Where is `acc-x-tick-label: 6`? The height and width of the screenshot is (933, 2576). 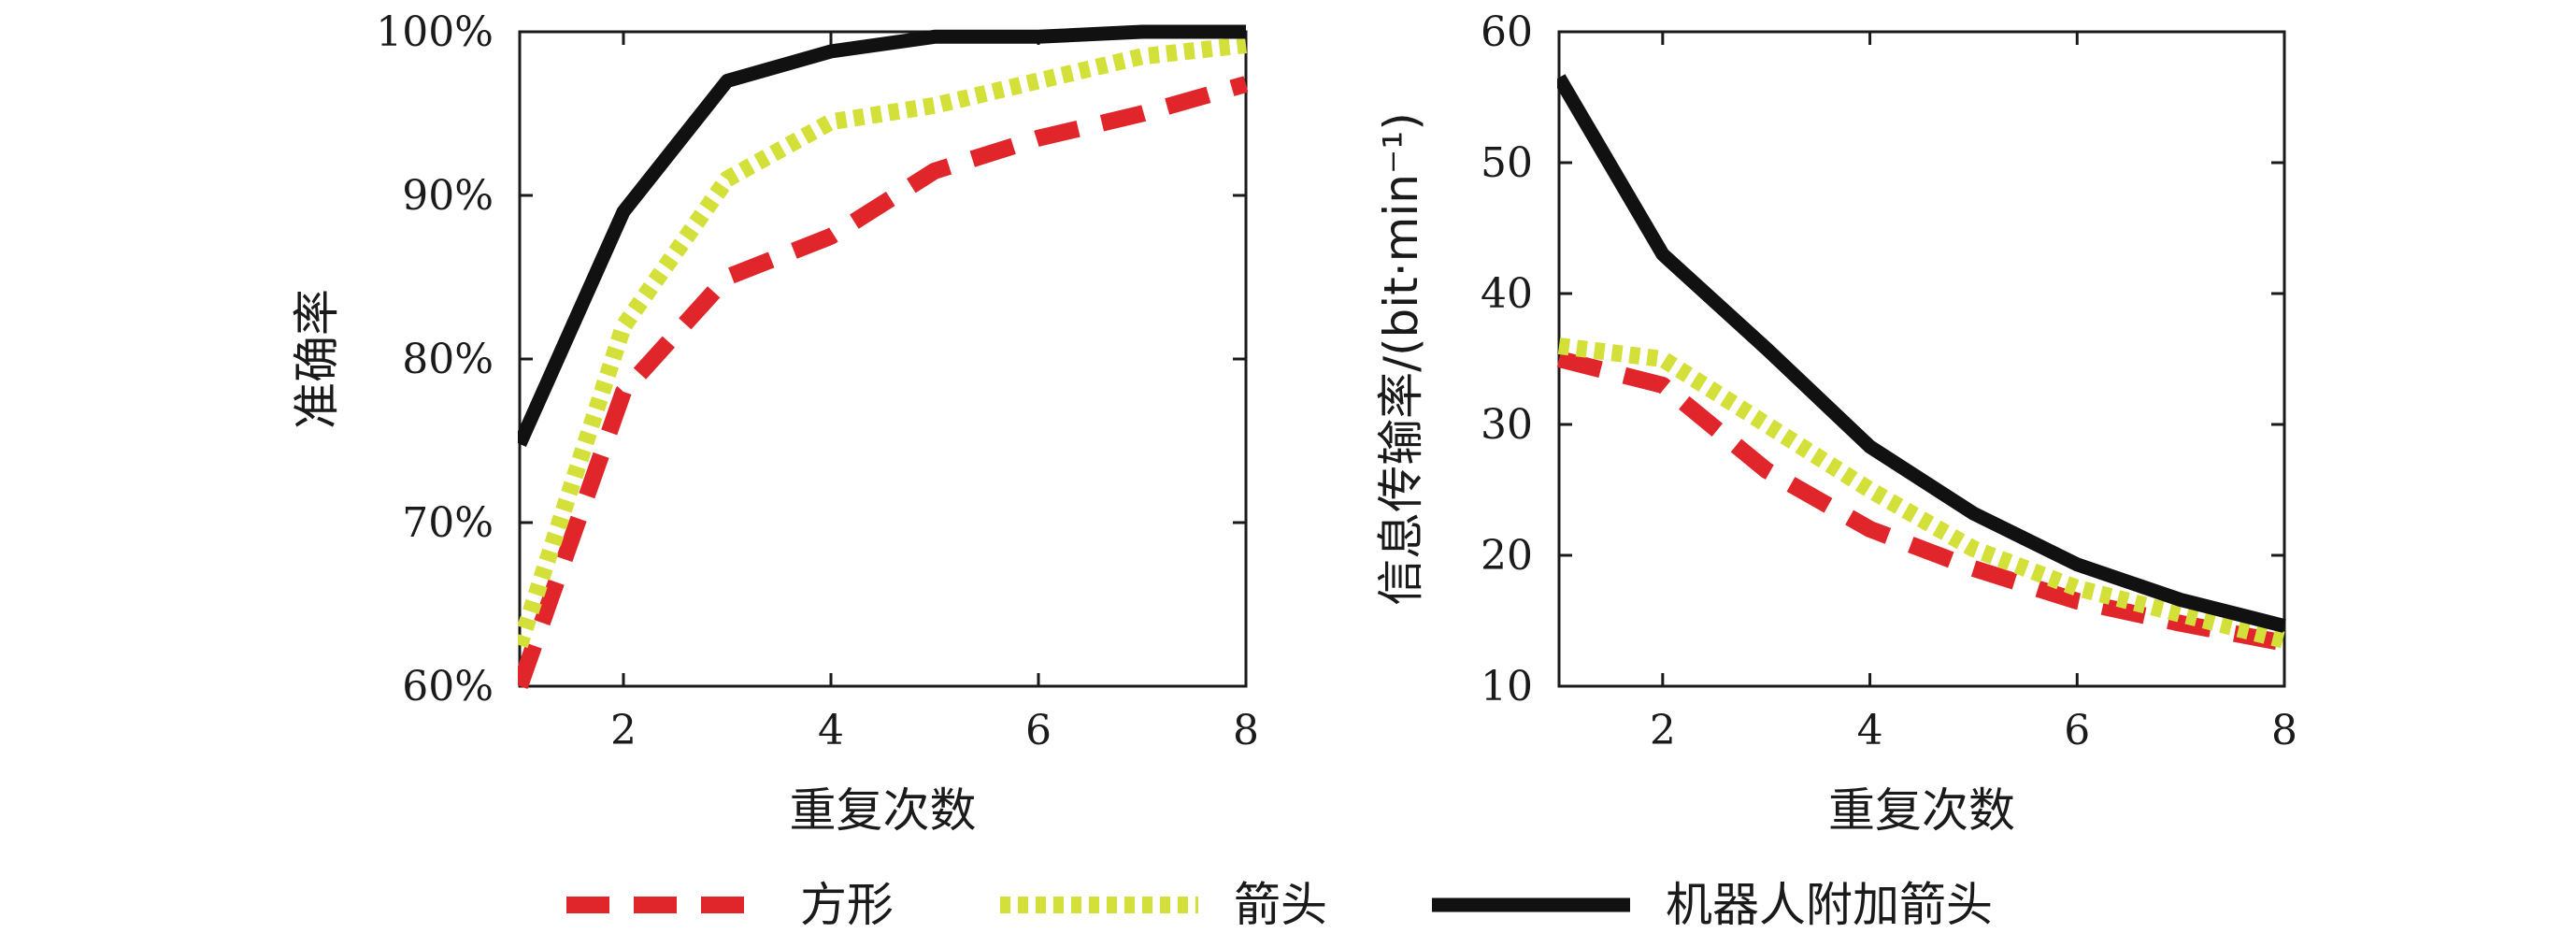 acc-x-tick-label: 6 is located at coordinates (1038, 730).